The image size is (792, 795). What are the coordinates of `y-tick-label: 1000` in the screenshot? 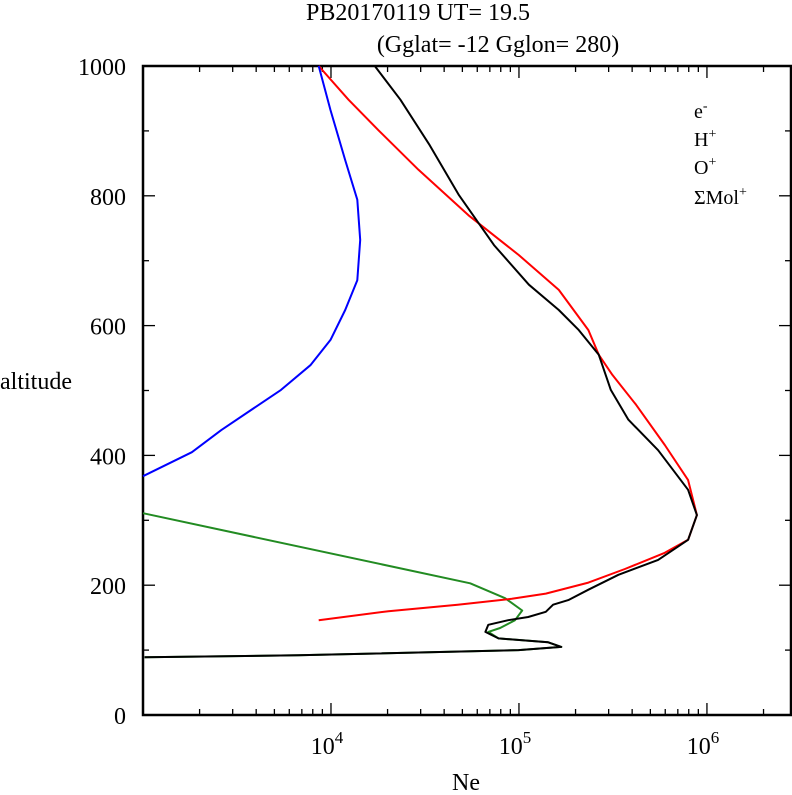 It's located at (102, 68).